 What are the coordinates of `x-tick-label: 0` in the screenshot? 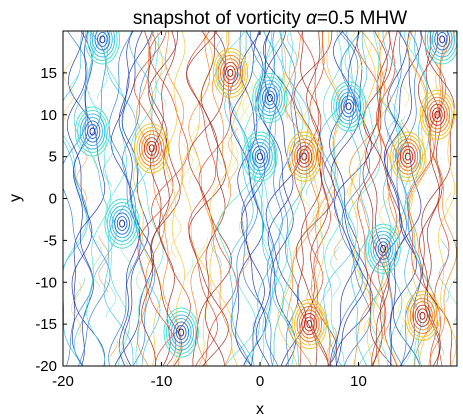 It's located at (260, 381).